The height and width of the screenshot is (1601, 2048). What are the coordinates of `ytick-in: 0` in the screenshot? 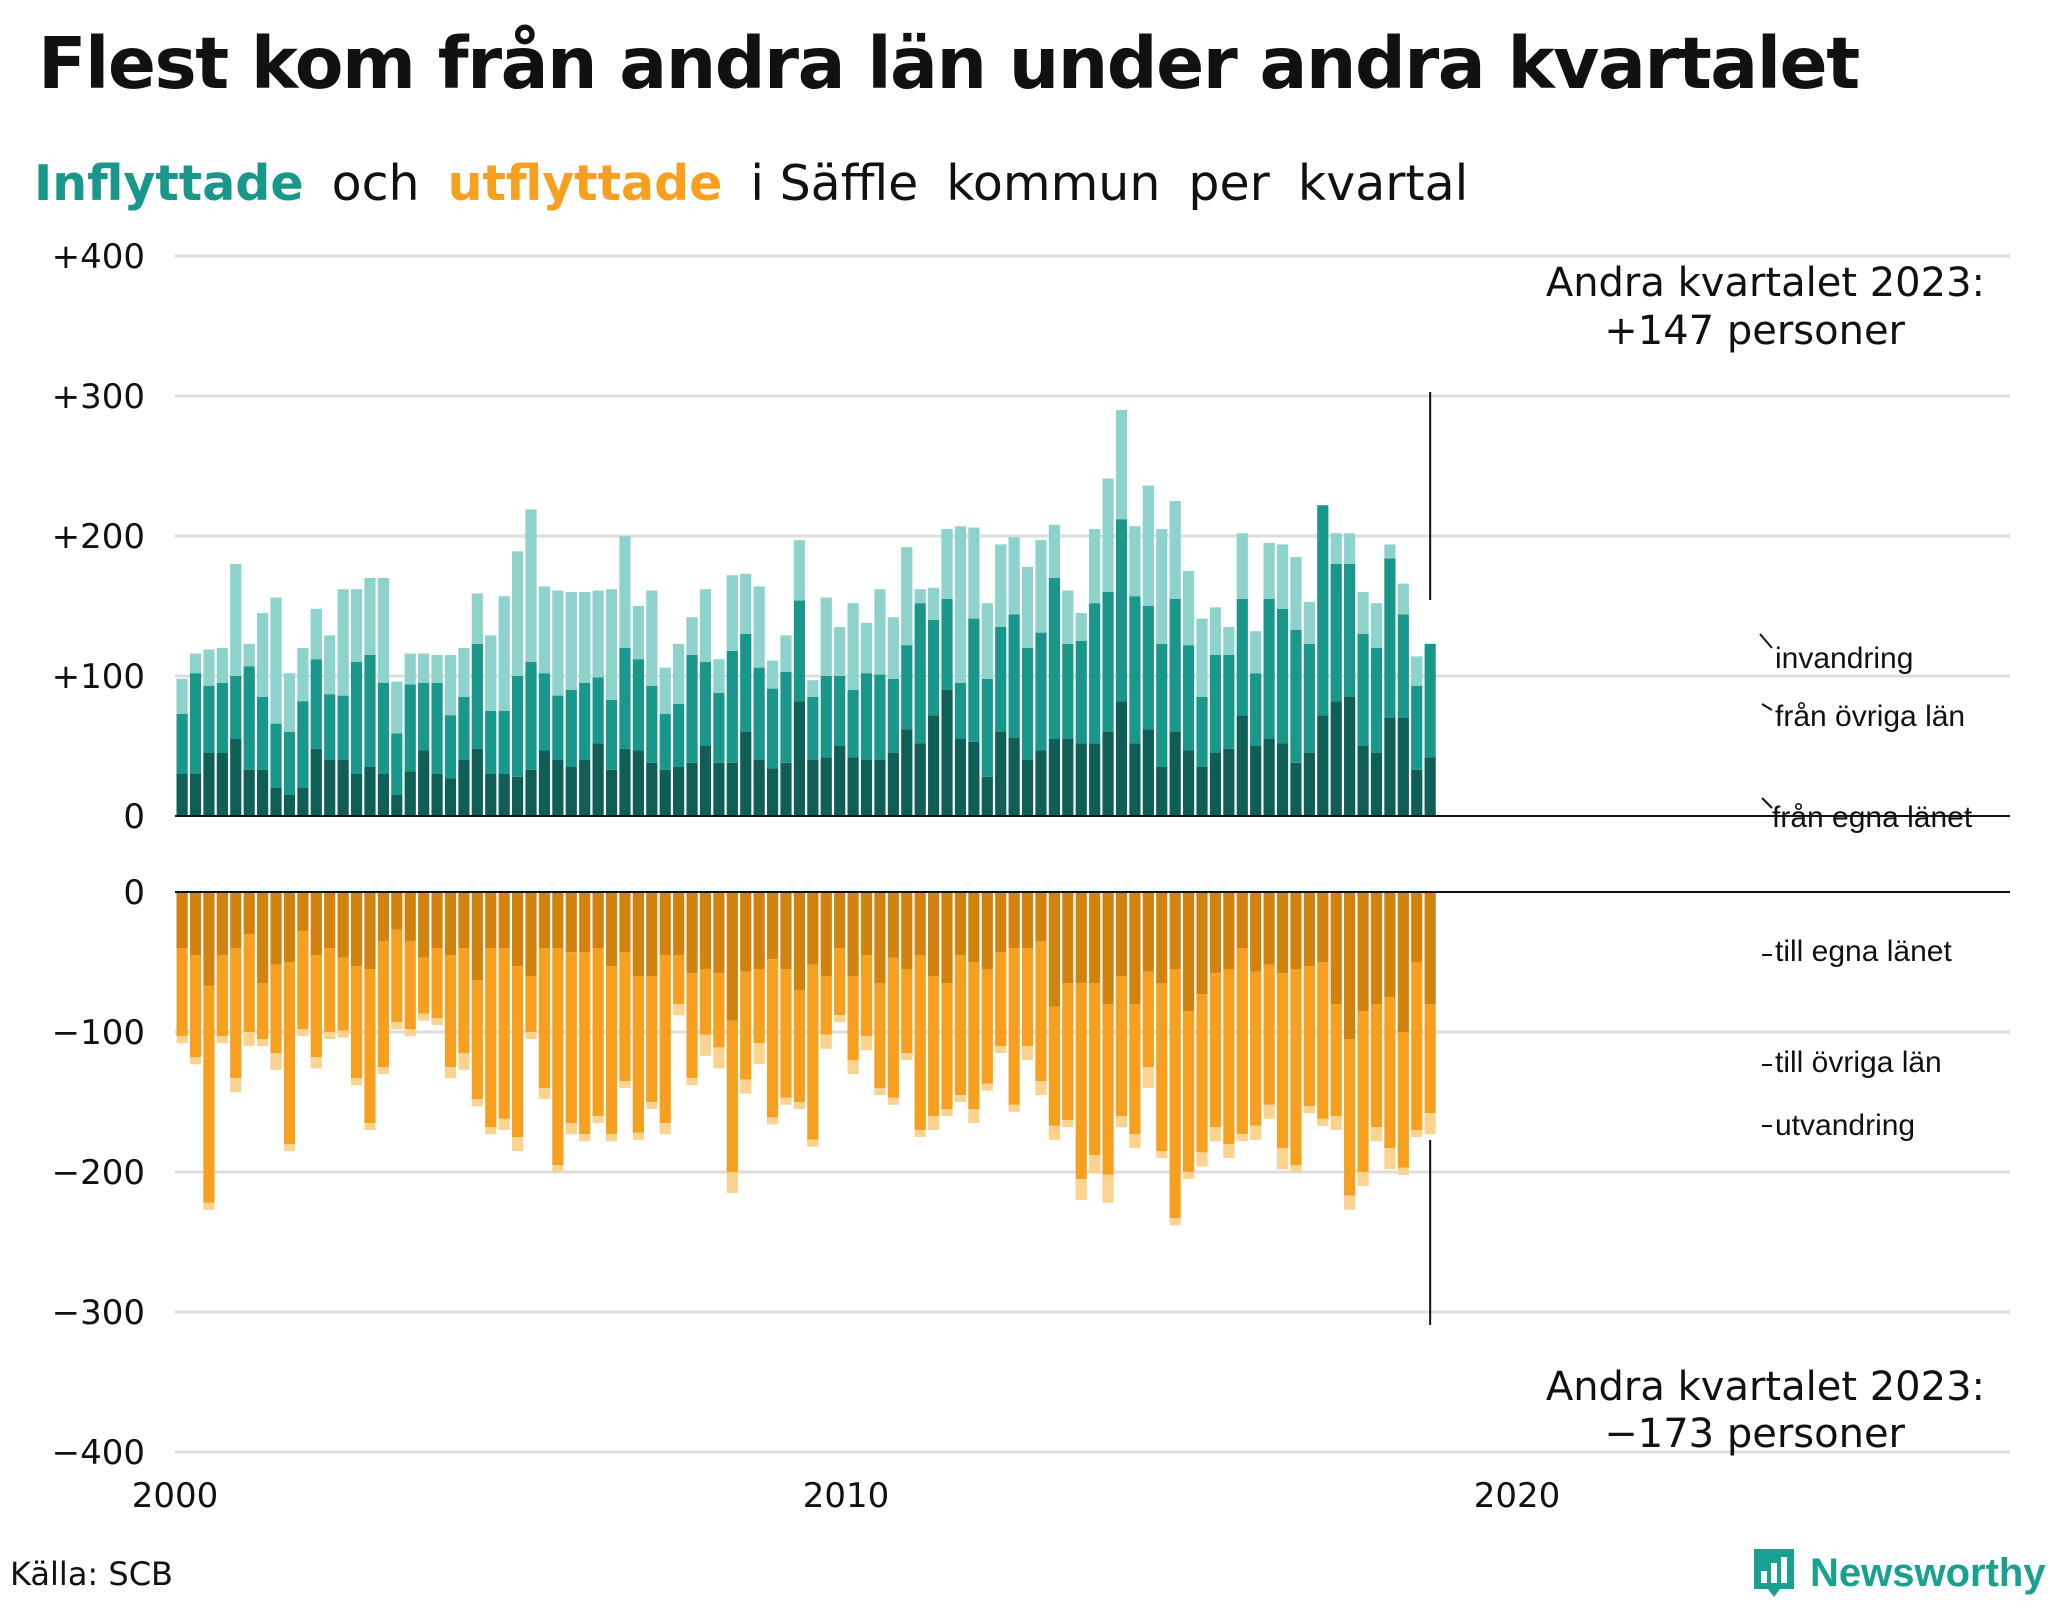 It's located at (134, 817).